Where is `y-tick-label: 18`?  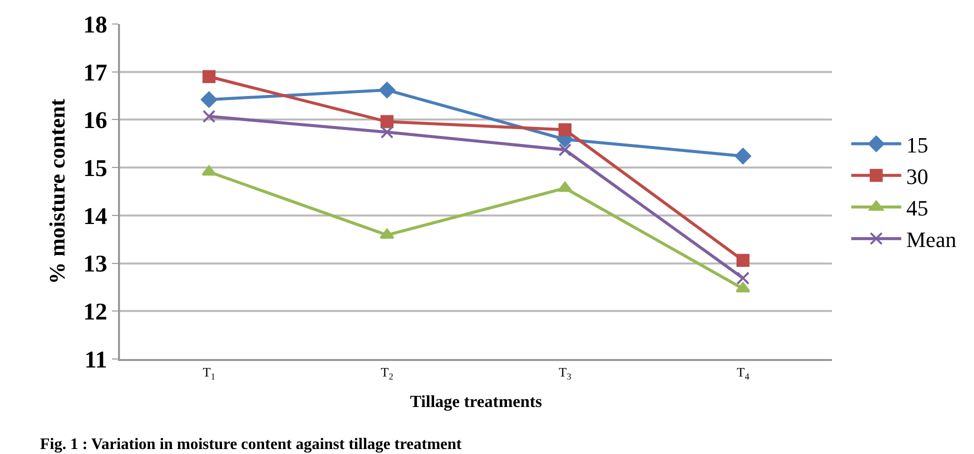
y-tick-label: 18 is located at coordinates (95, 25).